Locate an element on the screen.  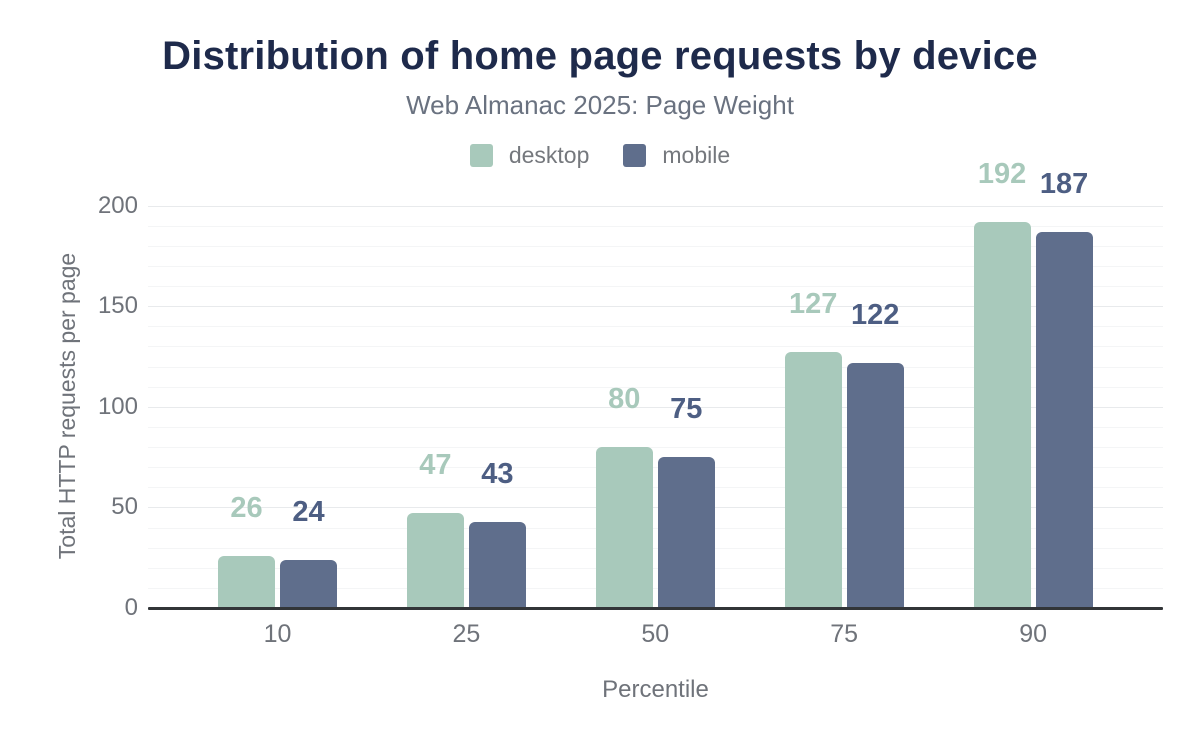
chart-subtitle: Web Almanac 2025: Page Weight is located at coordinates (600, 105).